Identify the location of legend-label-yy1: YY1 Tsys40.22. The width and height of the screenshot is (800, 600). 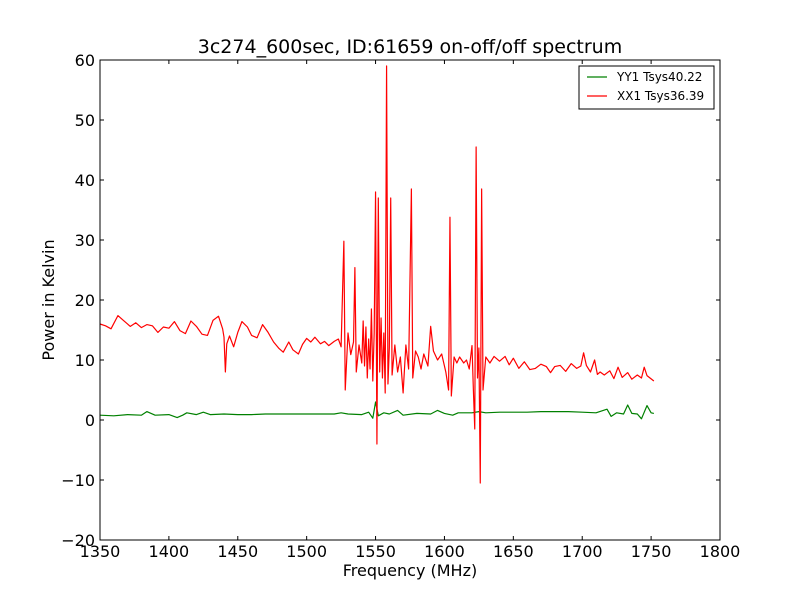
(659, 77).